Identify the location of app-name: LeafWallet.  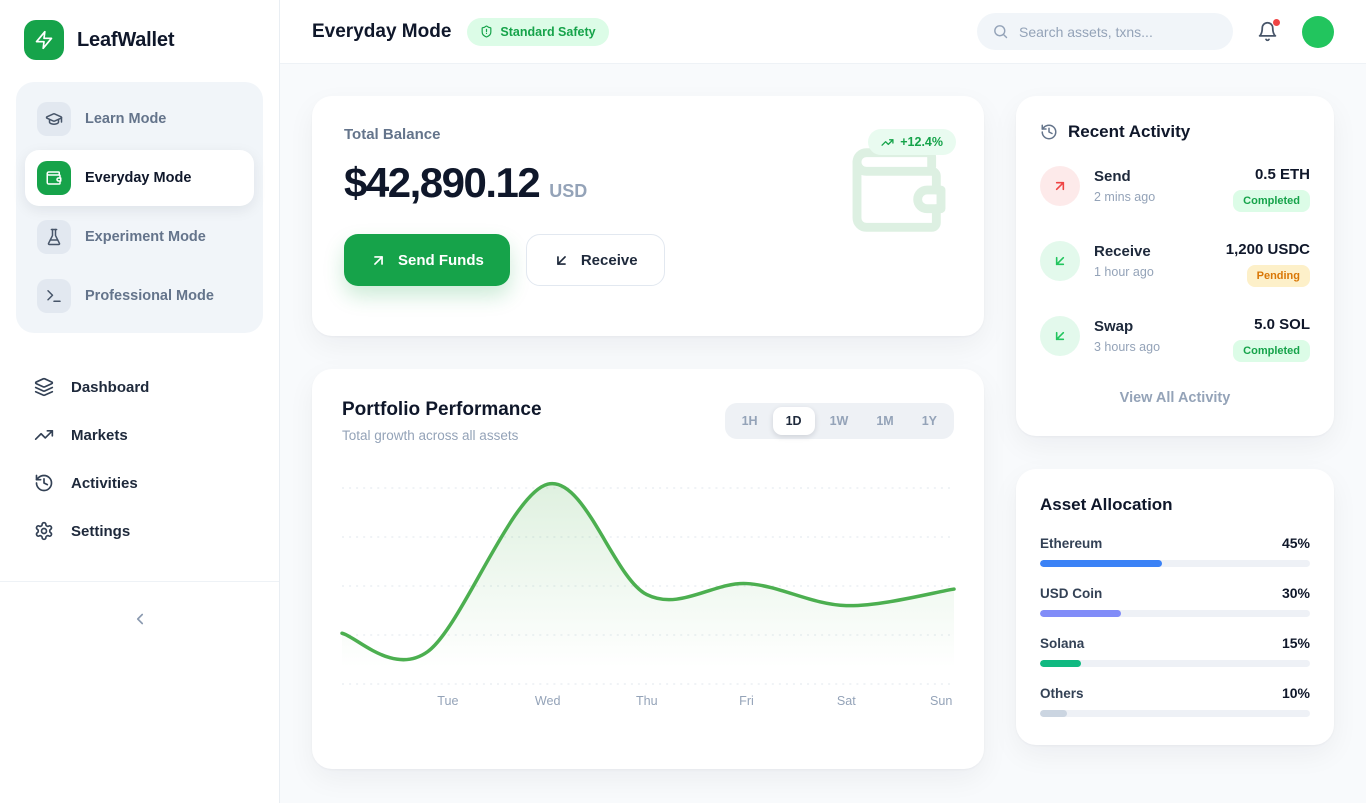
(126, 39).